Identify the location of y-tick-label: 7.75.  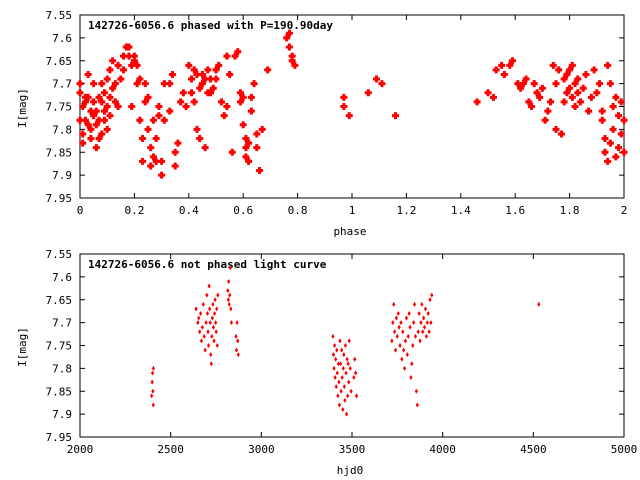
(59, 346).